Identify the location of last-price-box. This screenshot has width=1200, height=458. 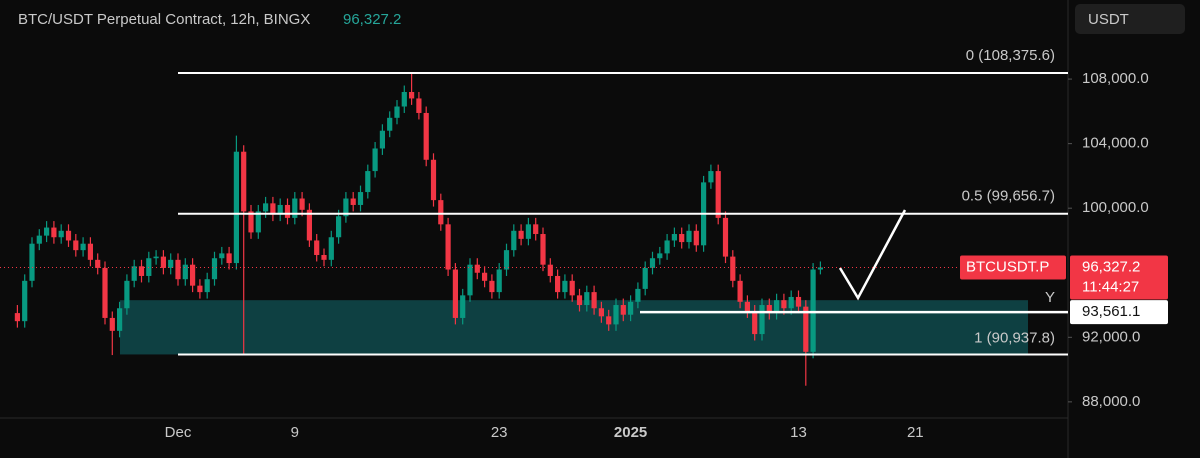
(1119, 277).